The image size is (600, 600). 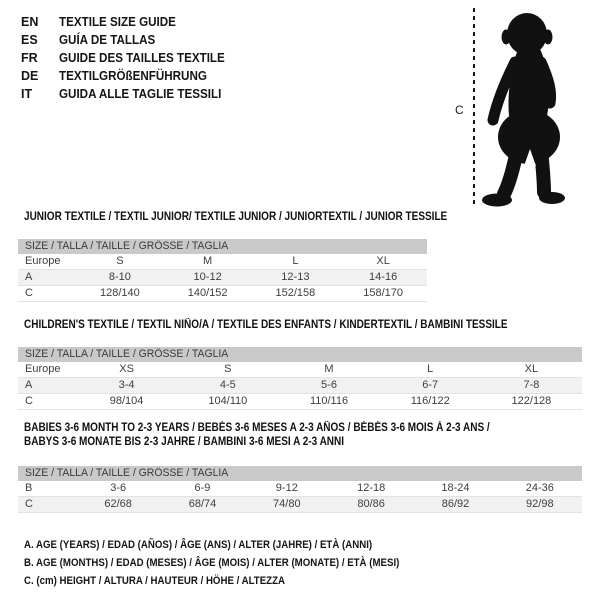 What do you see at coordinates (207, 293) in the screenshot?
I see `row-cell: 140/152` at bounding box center [207, 293].